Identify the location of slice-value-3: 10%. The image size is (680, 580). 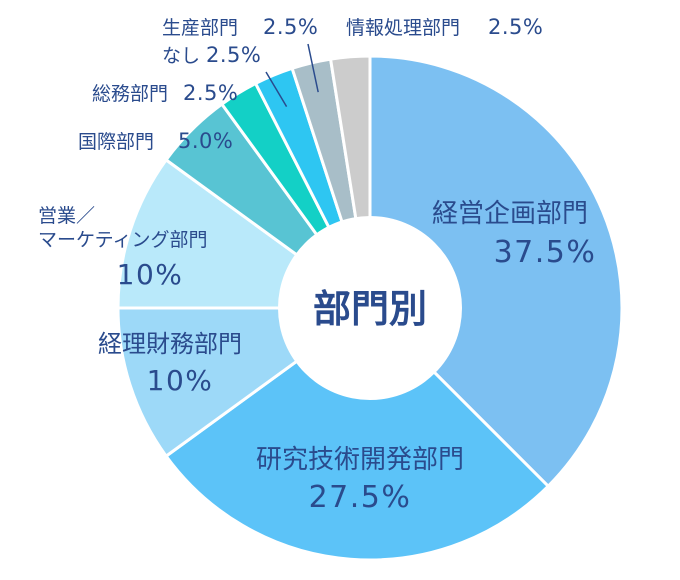
(150, 274).